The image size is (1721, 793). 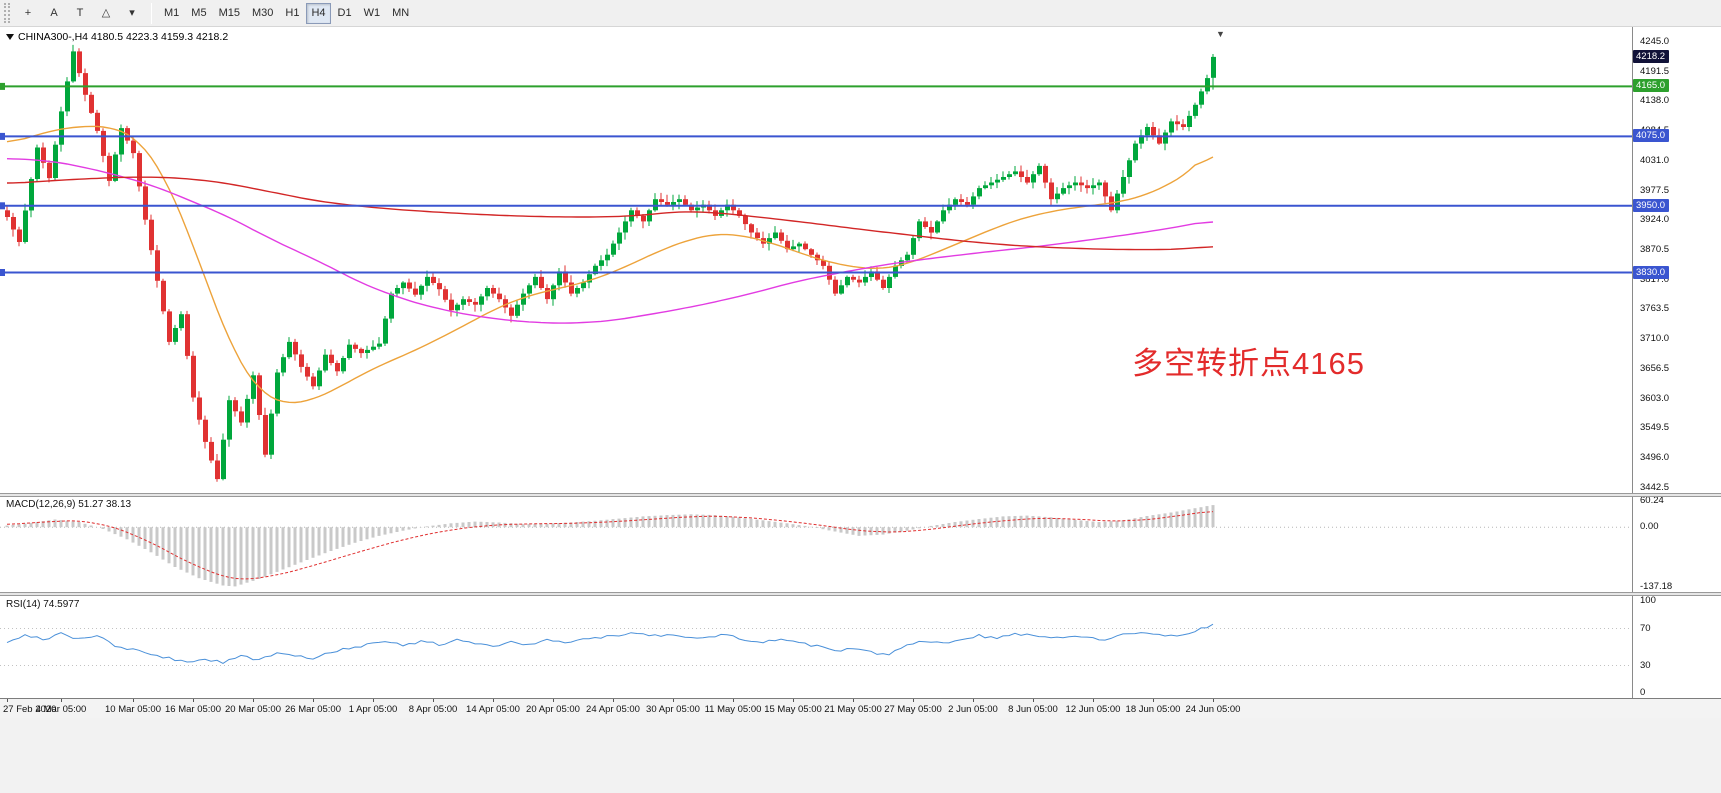 I want to click on mid-ma-line, so click(x=610, y=241).